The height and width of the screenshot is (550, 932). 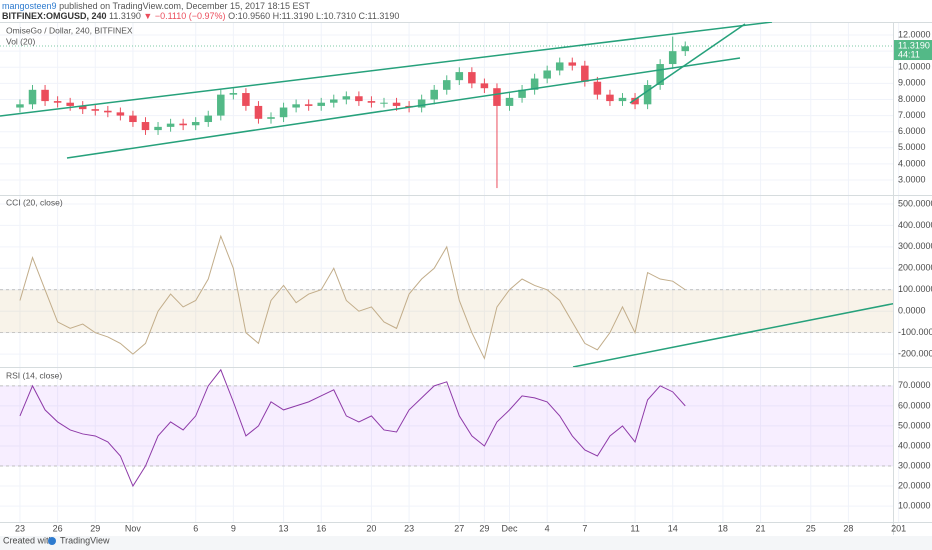 What do you see at coordinates (28, 540) in the screenshot?
I see `footer-created: Created with` at bounding box center [28, 540].